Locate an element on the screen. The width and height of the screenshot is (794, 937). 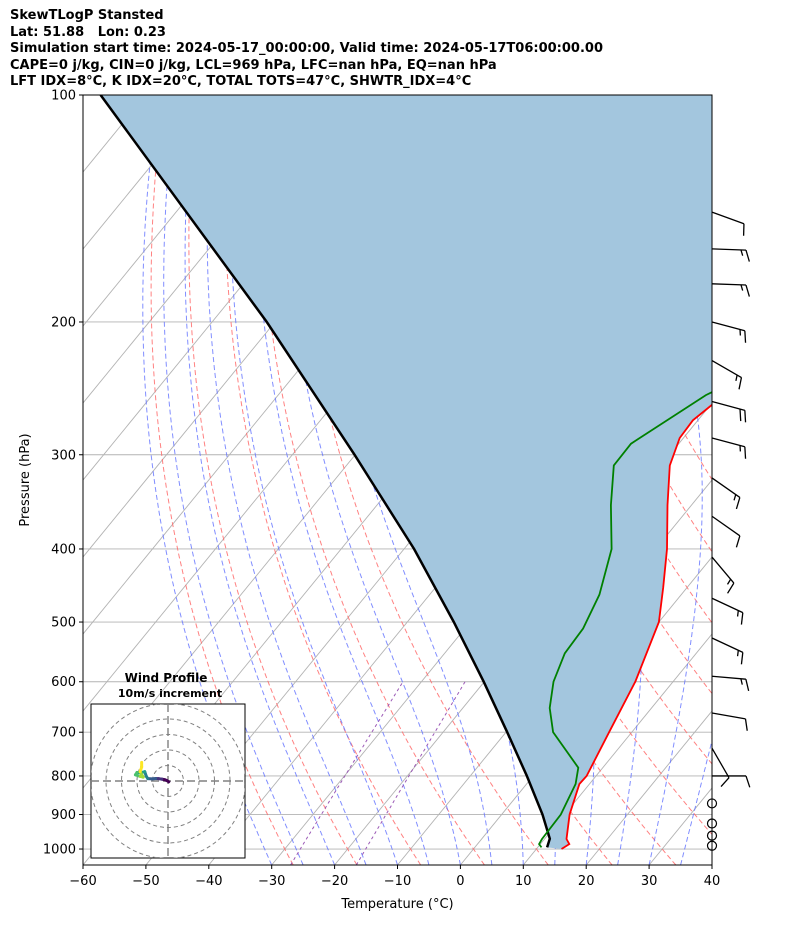
y-tick-label: 1000 is located at coordinates (59, 850).